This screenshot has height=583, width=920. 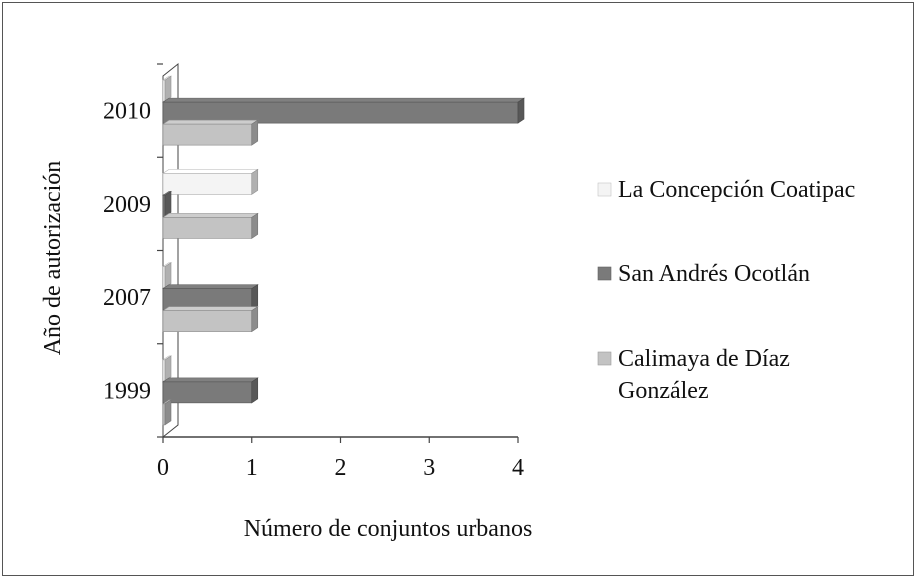 I want to click on x-axis-title: Número de conjuntos urbanos, so click(x=388, y=529).